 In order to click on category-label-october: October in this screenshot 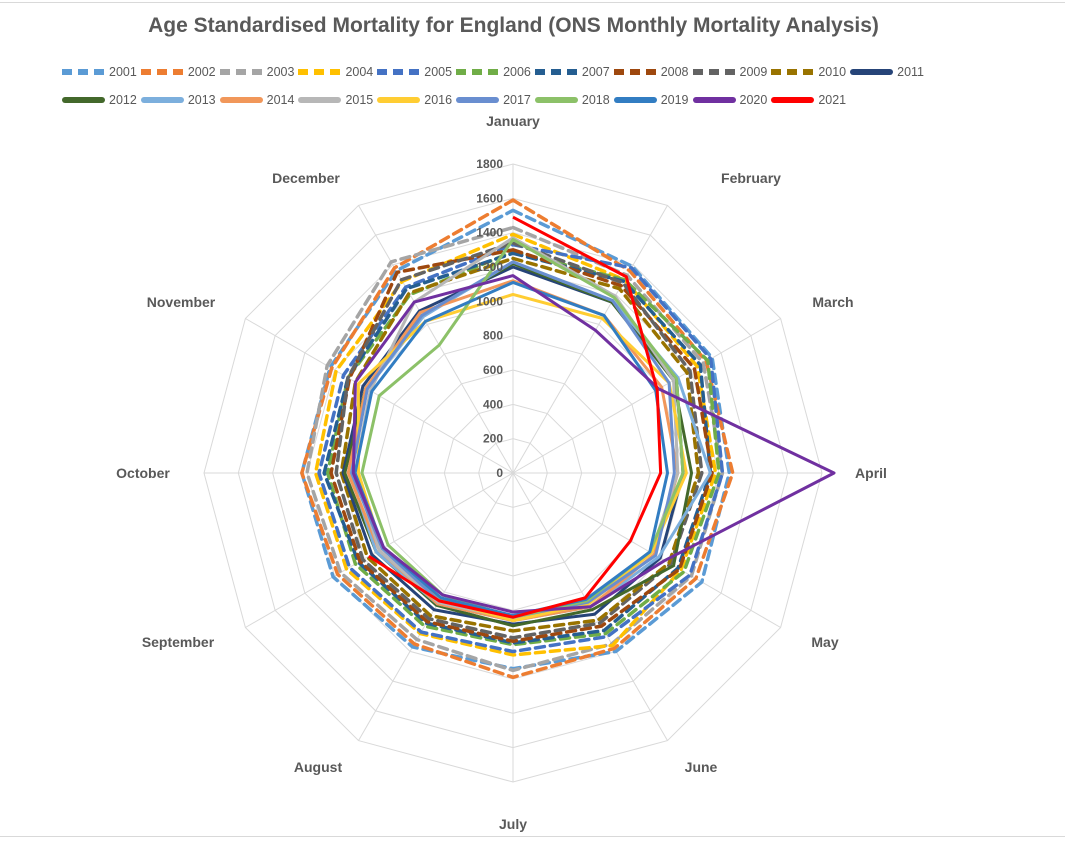, I will do `click(143, 473)`.